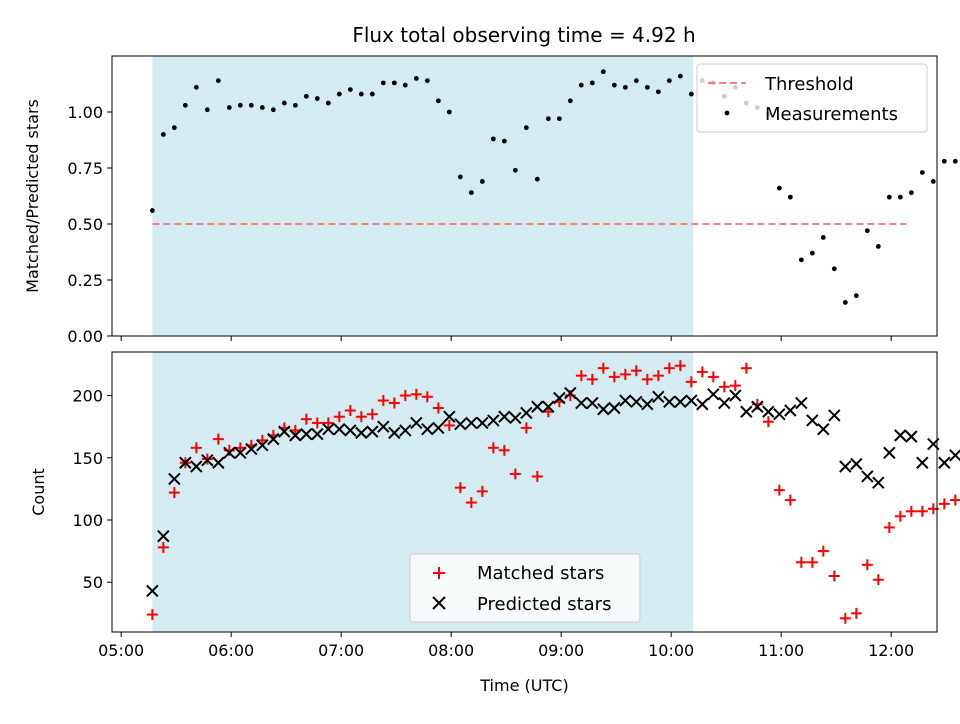 The height and width of the screenshot is (724, 960). Describe the element at coordinates (38, 492) in the screenshot. I see `bottom-y-axis-label: Count` at that location.